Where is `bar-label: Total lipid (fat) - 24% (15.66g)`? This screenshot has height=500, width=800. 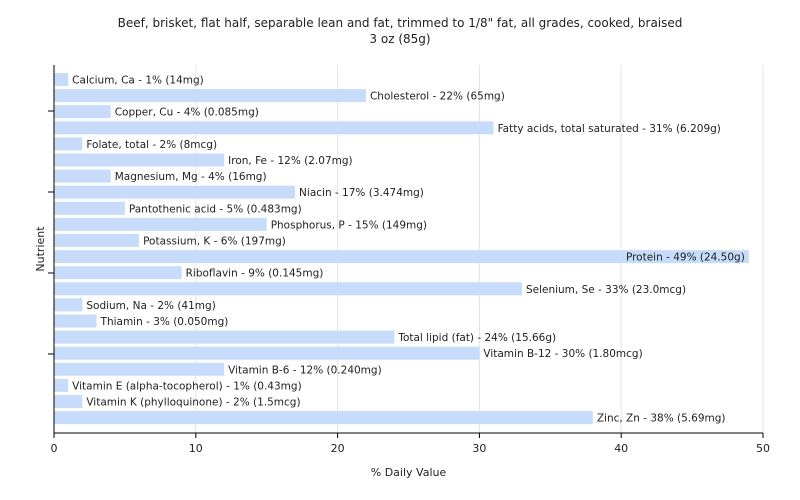 bar-label: Total lipid (fat) - 24% (15.66g) is located at coordinates (476, 338).